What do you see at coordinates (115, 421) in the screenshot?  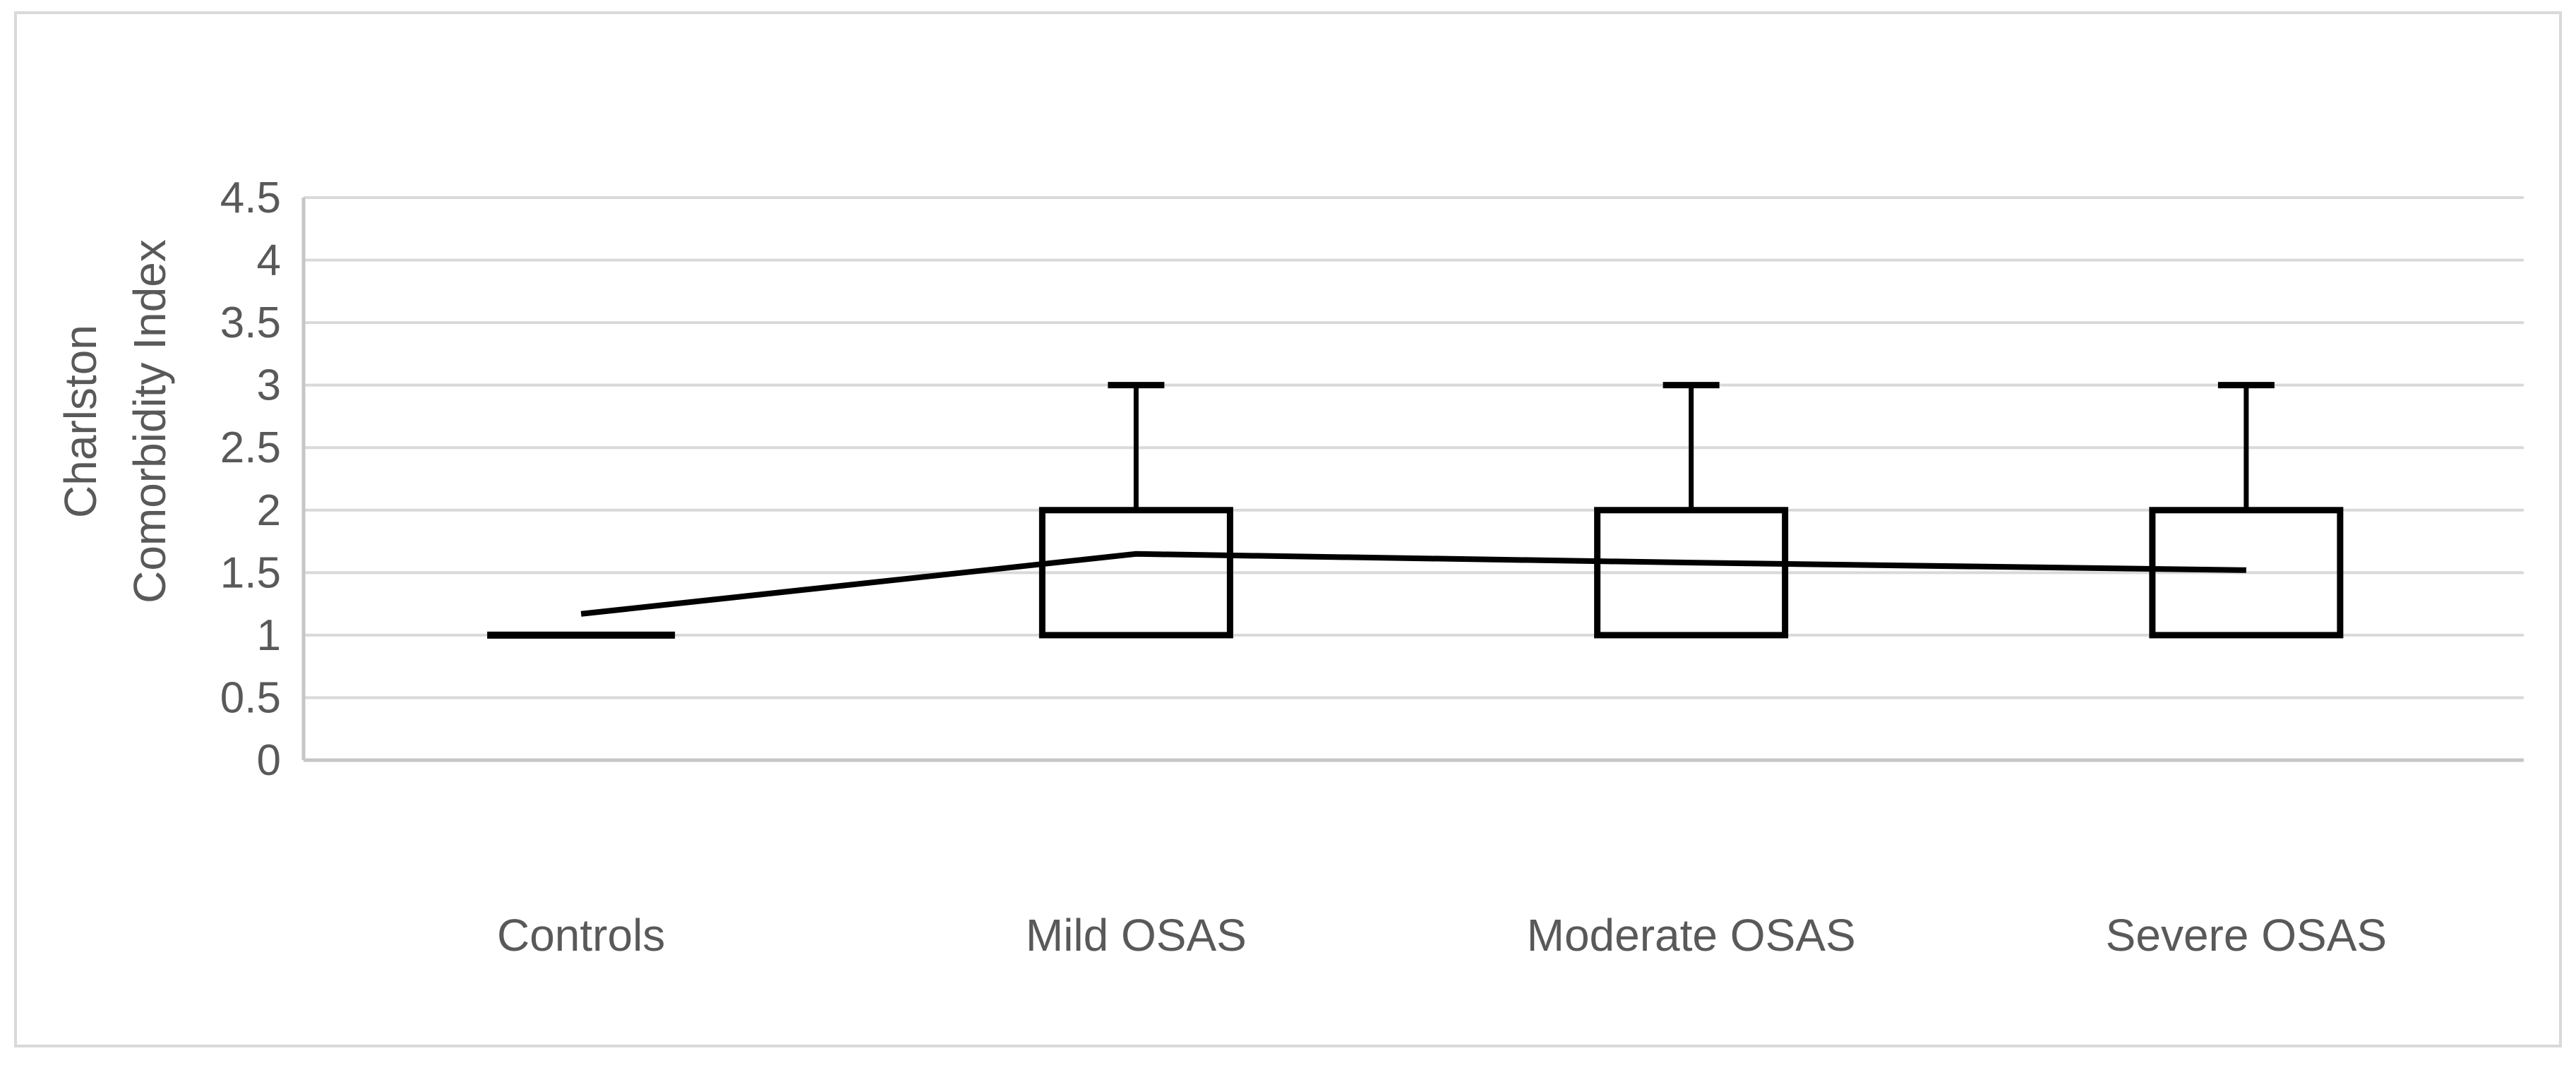 I see `y-axis-title: Charlston Comorbidity Index` at bounding box center [115, 421].